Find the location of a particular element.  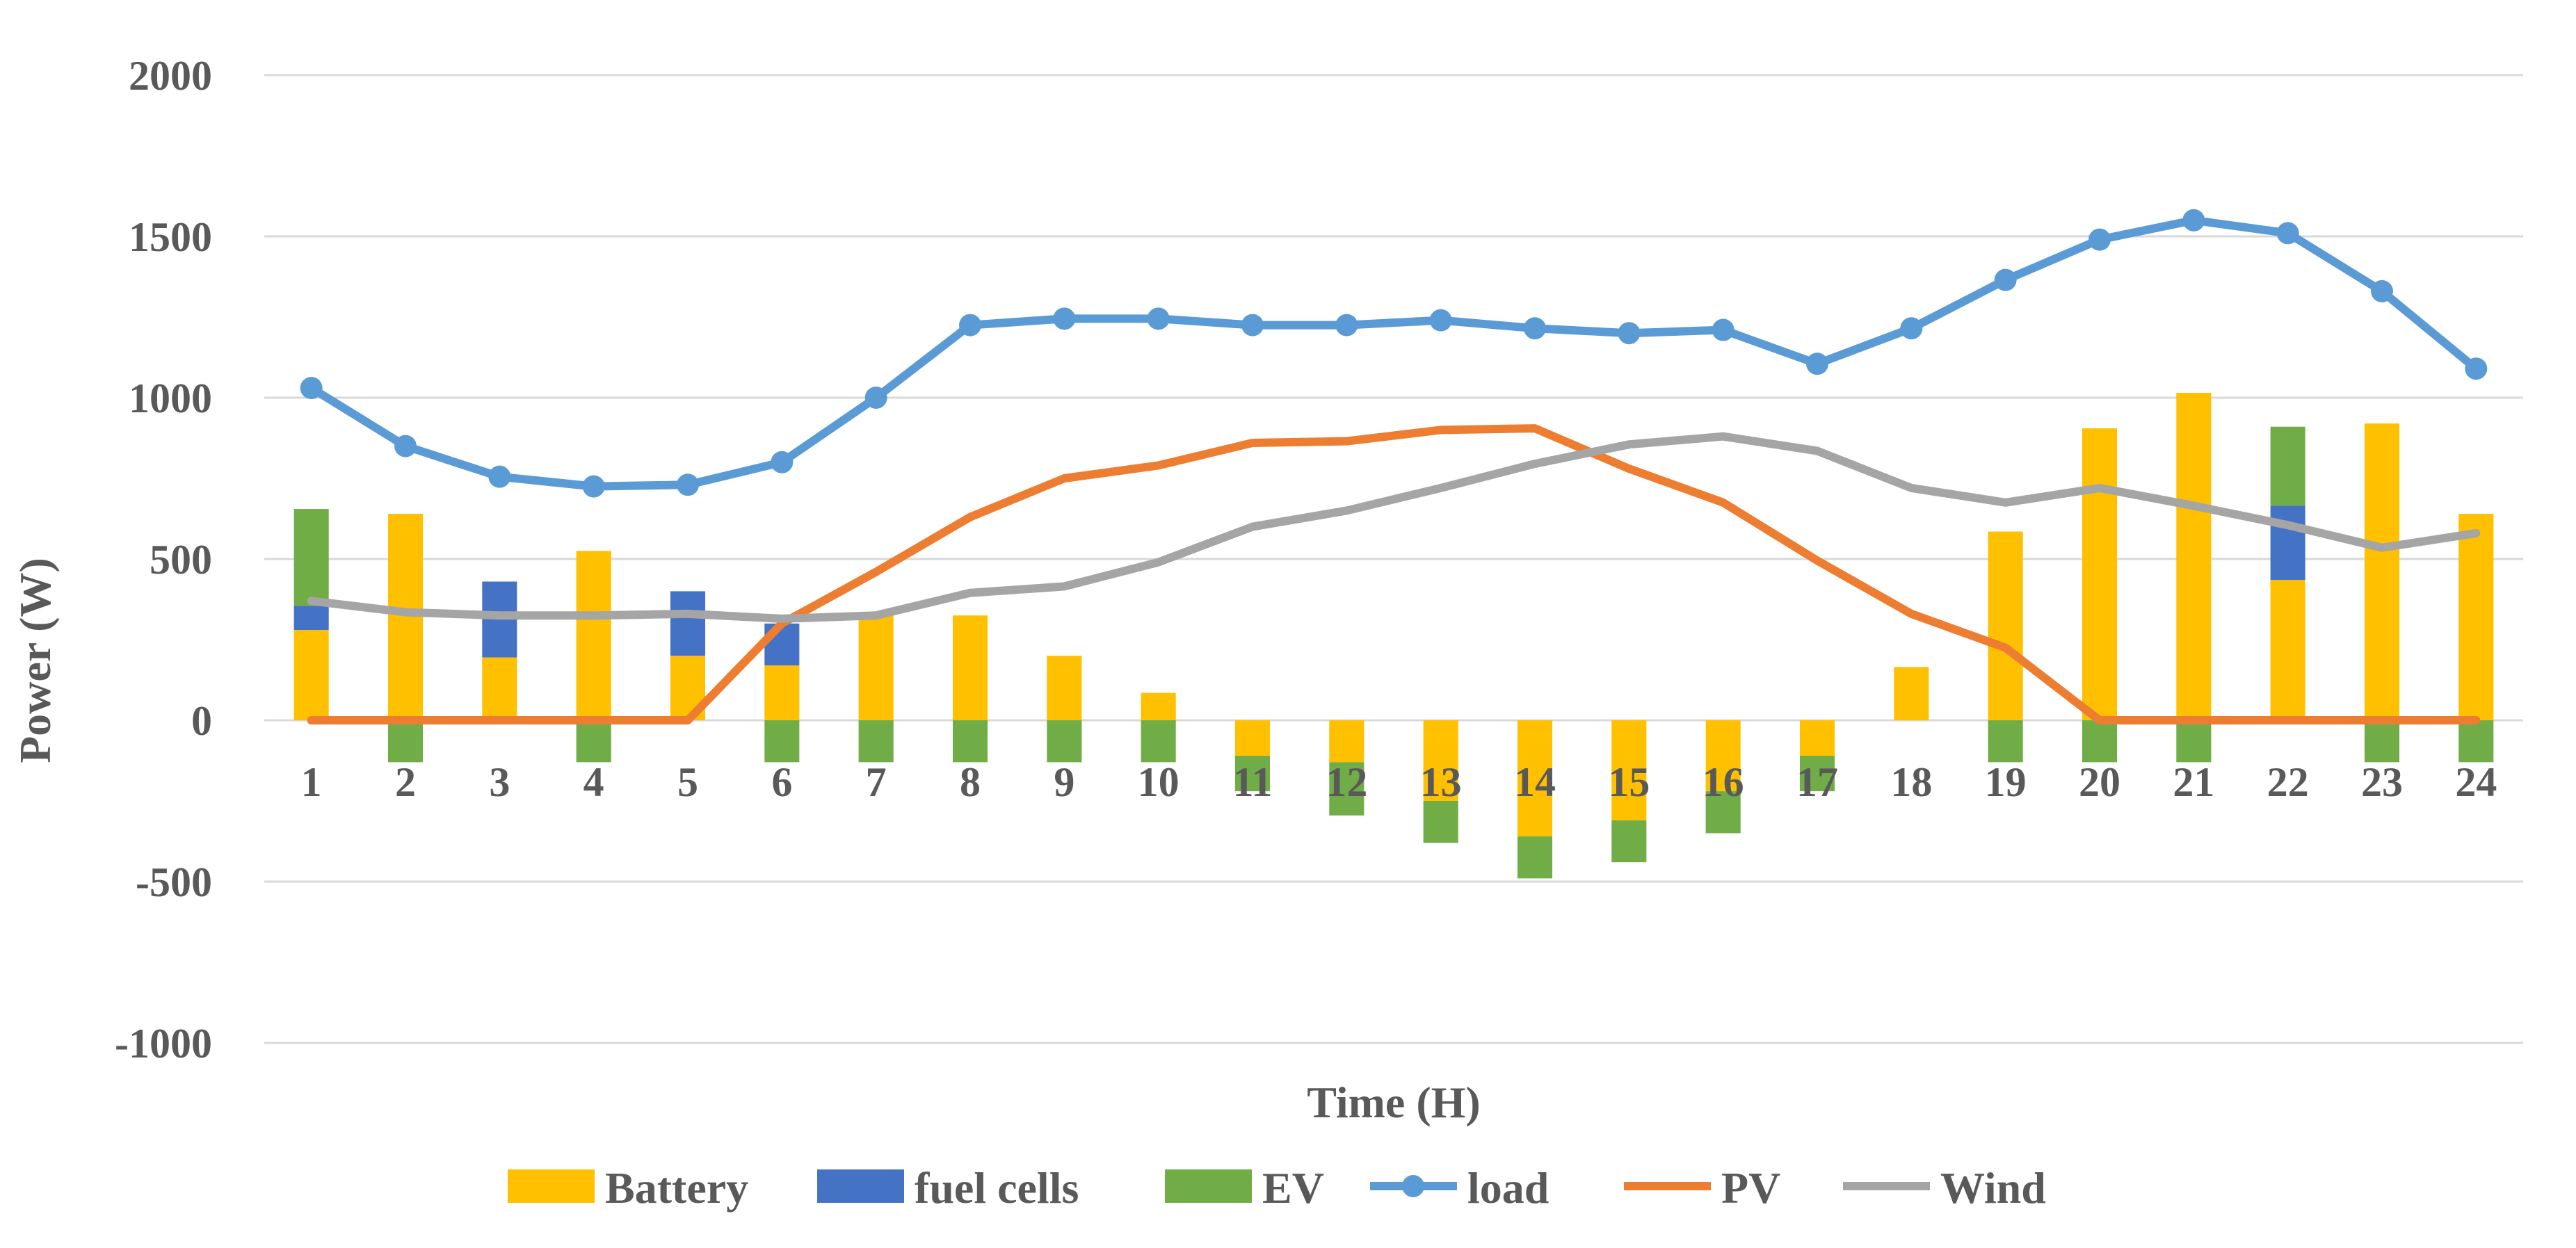

x-tick-label: 7 is located at coordinates (877, 782).